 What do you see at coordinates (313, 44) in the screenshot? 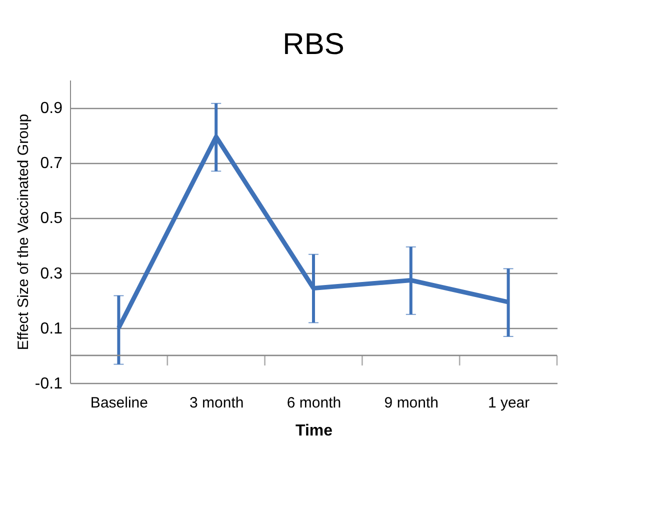
I see `chart-title: RBS` at bounding box center [313, 44].